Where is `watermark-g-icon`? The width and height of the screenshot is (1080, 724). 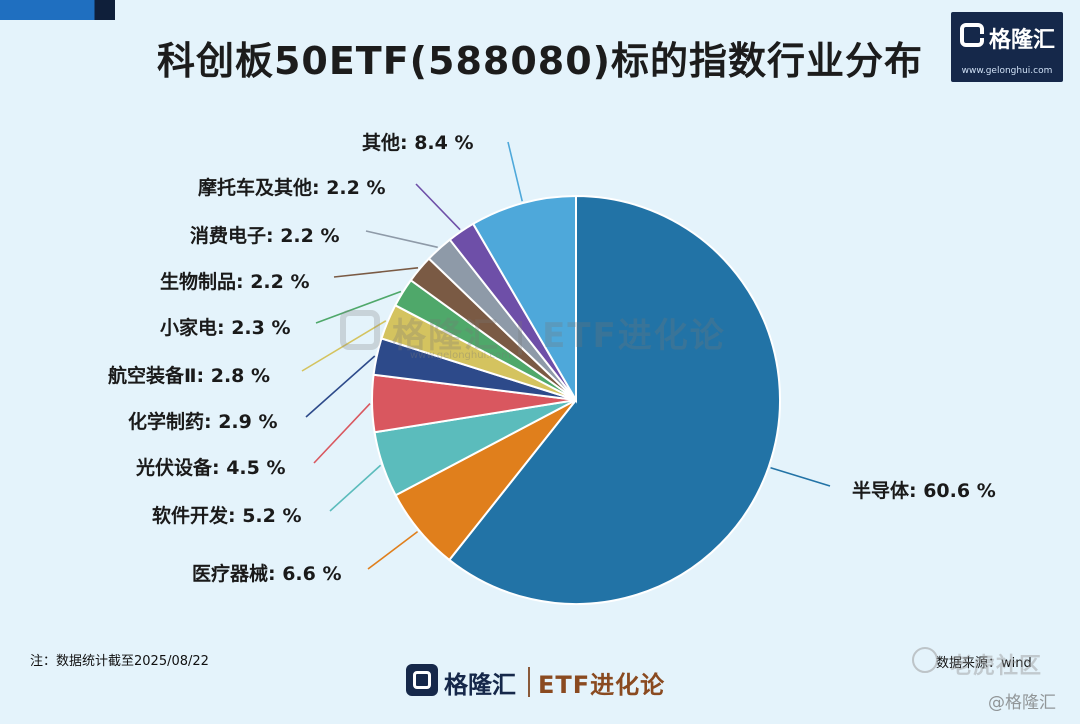 watermark-g-icon is located at coordinates (360, 330).